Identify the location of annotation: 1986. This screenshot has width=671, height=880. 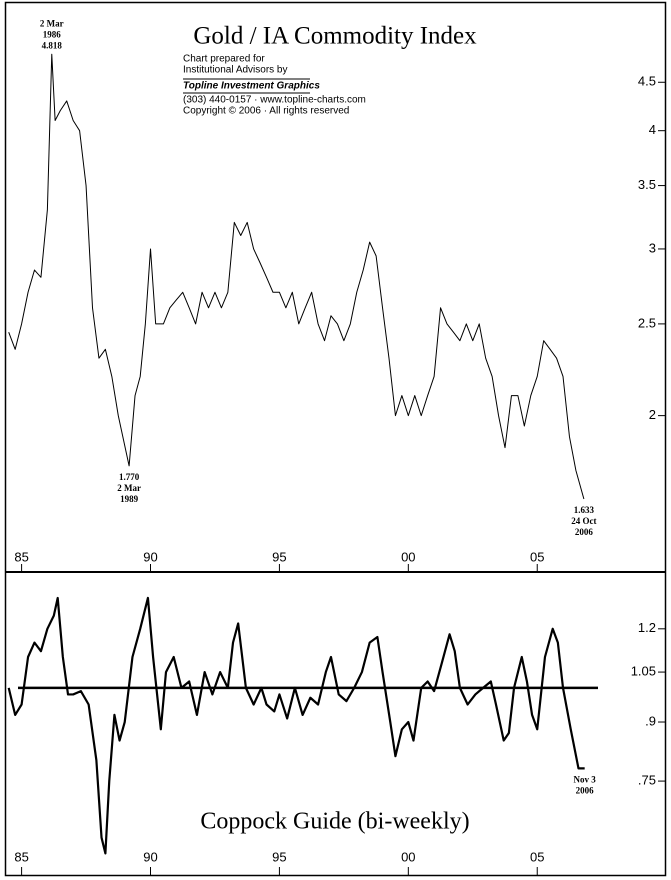
(52, 34).